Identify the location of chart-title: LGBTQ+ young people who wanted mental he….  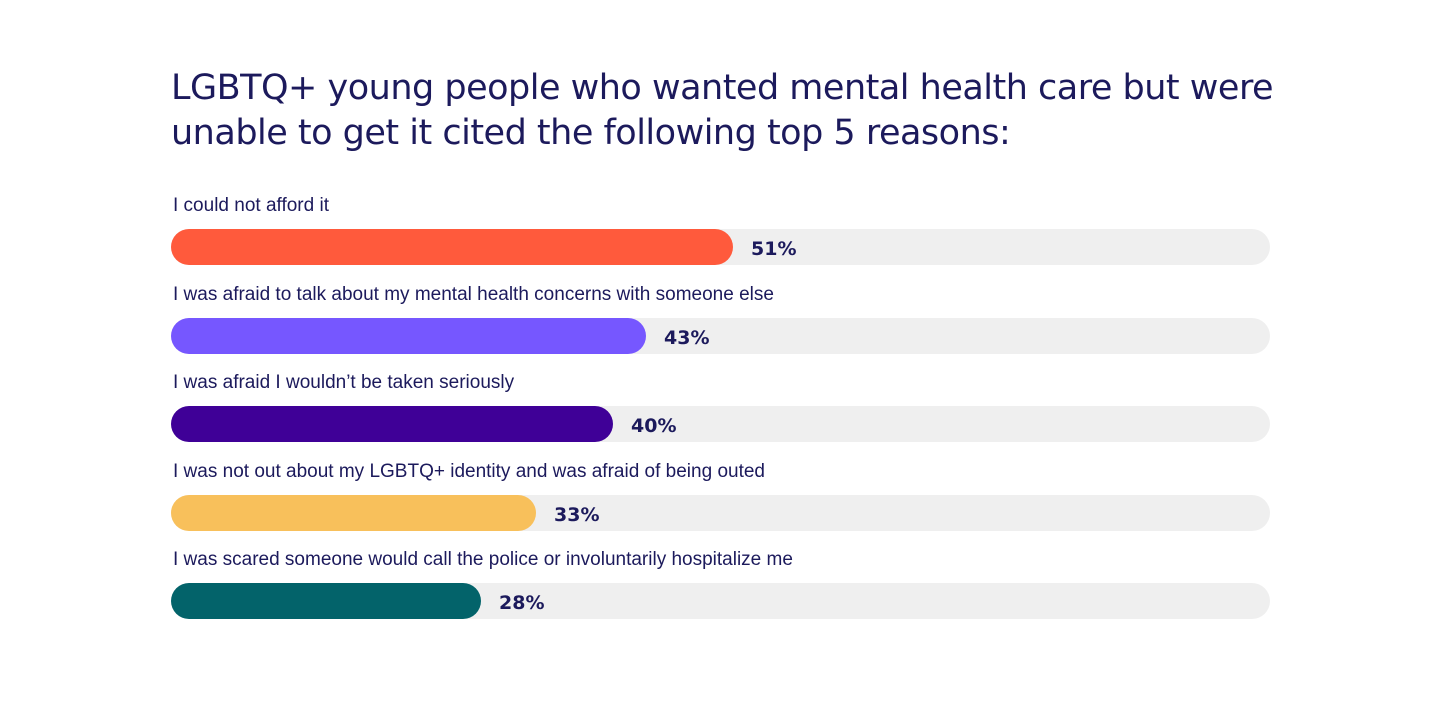
(722, 110).